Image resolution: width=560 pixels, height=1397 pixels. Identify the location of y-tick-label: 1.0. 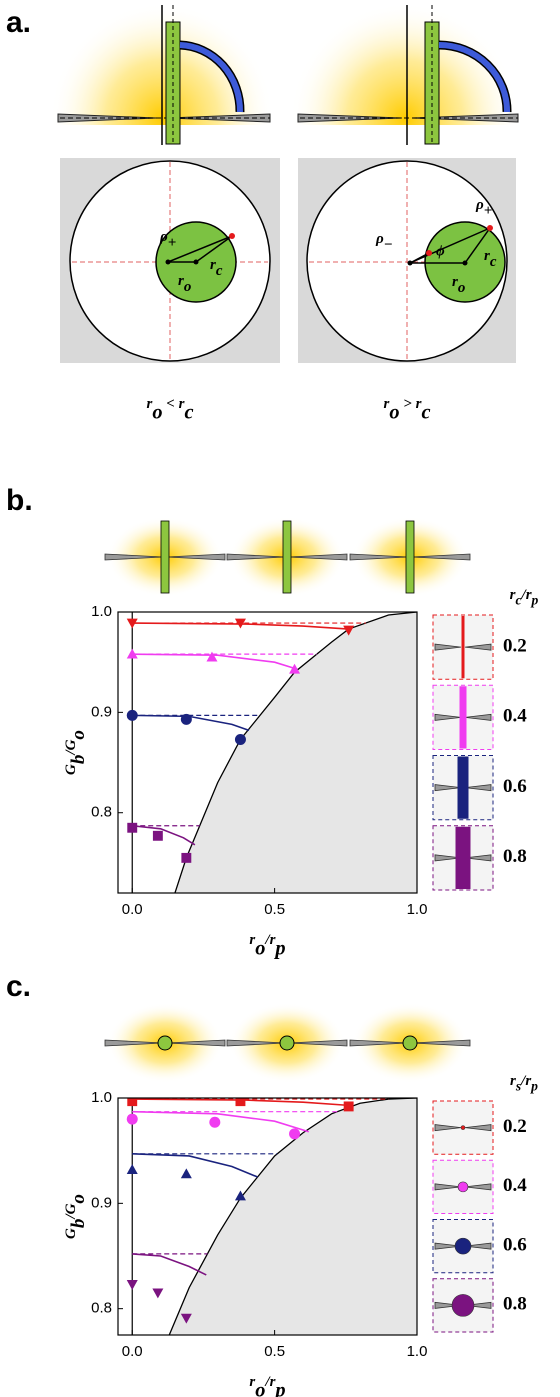
(101, 611).